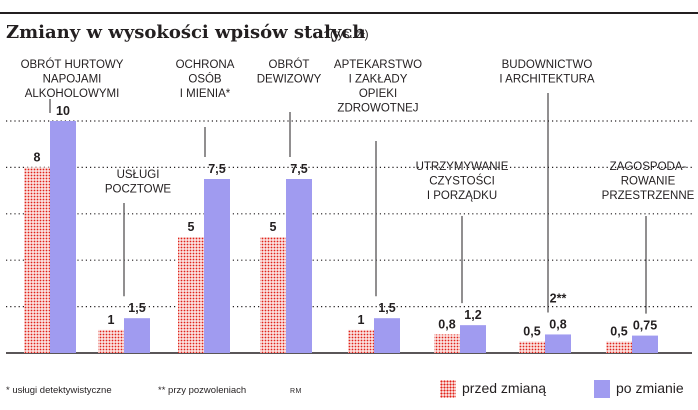 This screenshot has width=698, height=410. Describe the element at coordinates (602, 389) in the screenshot. I see `legend-swatch-after` at that location.